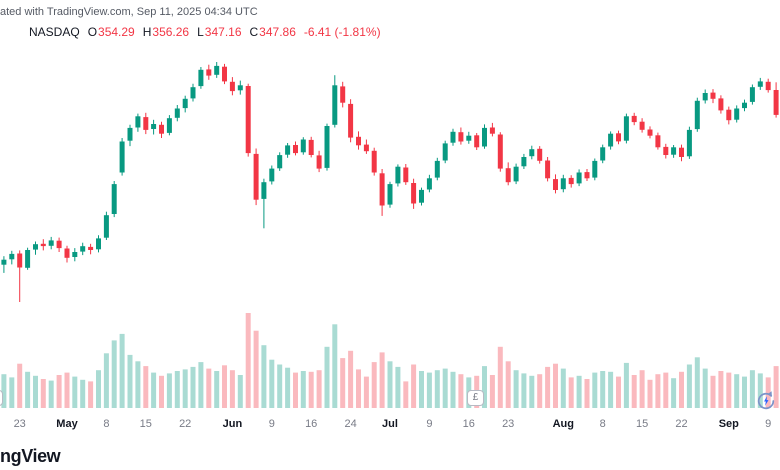 This screenshot has width=780, height=470. I want to click on x-axis-label: 24, so click(350, 424).